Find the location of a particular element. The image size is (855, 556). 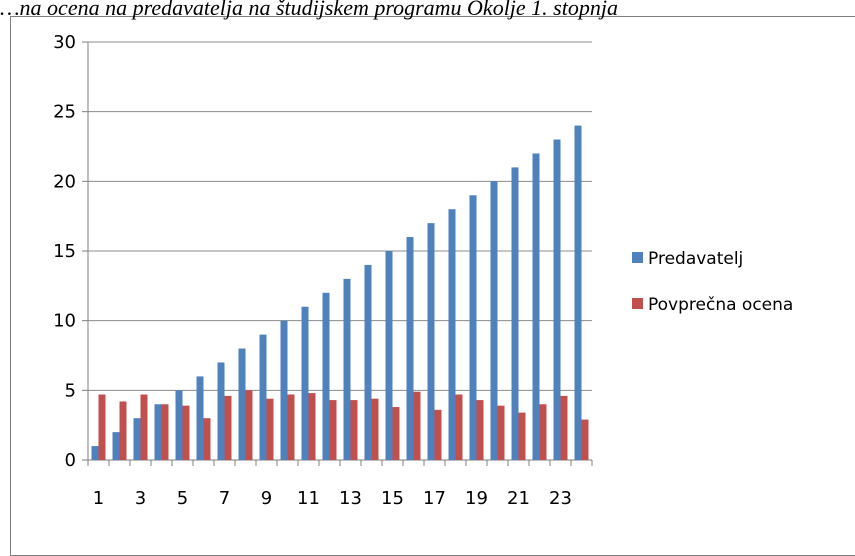

x-tick-label-19: 19 is located at coordinates (476, 498).